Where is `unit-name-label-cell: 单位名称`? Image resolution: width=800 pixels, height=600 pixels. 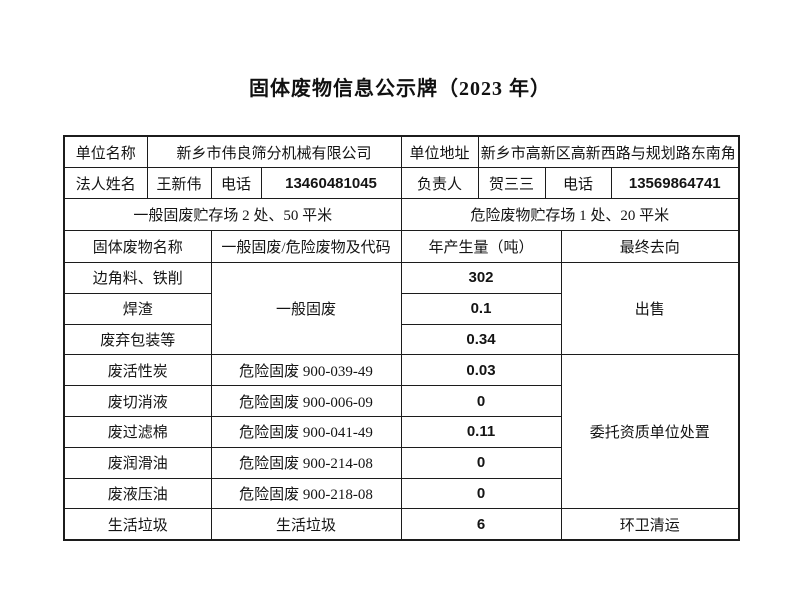 unit-name-label-cell: 单位名称 is located at coordinates (105, 151).